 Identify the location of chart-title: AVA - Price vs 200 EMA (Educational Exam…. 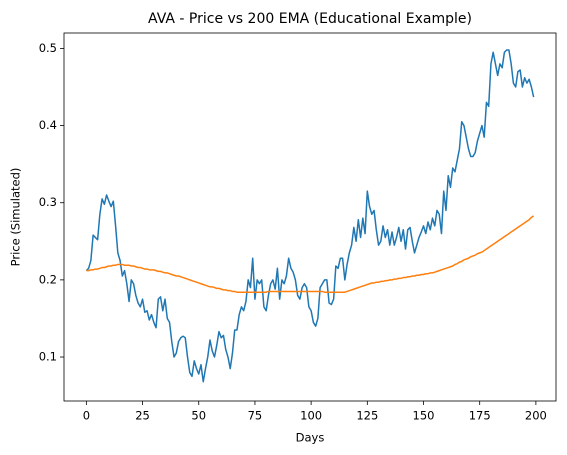
(310, 19).